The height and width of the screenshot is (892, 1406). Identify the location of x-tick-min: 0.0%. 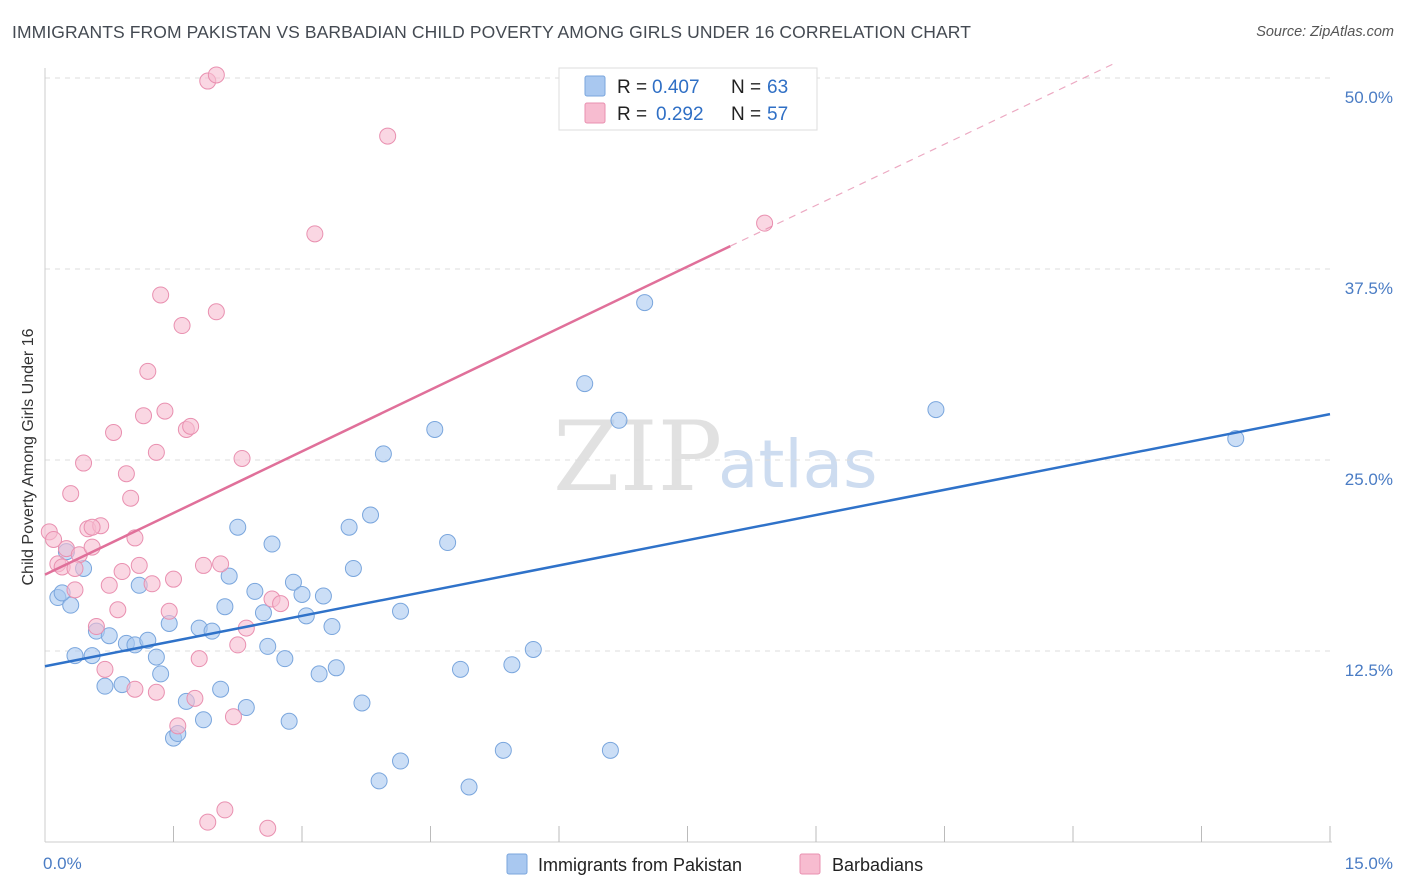
(62, 863).